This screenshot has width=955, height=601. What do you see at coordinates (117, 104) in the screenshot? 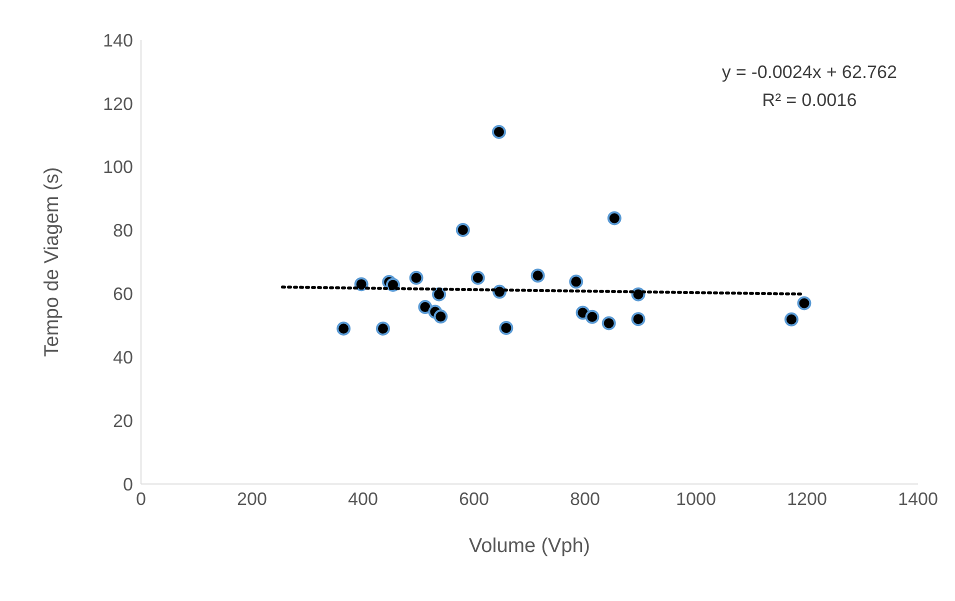
I see `y-tick-label: 120` at bounding box center [117, 104].